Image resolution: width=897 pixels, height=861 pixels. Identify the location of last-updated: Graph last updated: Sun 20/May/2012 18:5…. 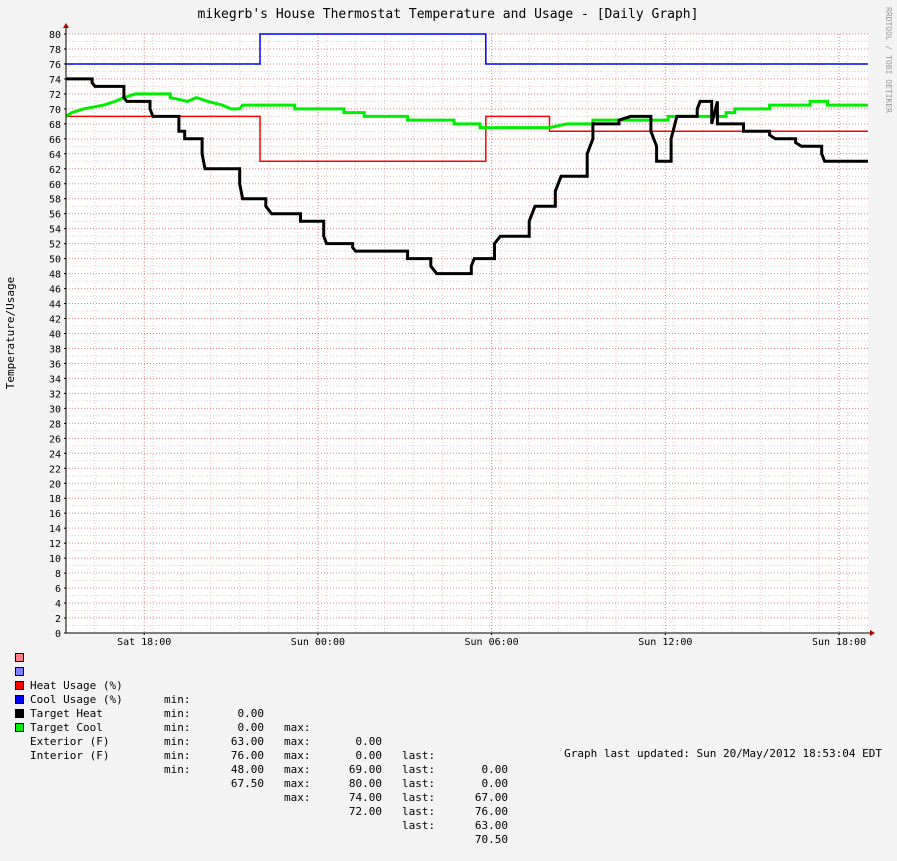
(723, 753).